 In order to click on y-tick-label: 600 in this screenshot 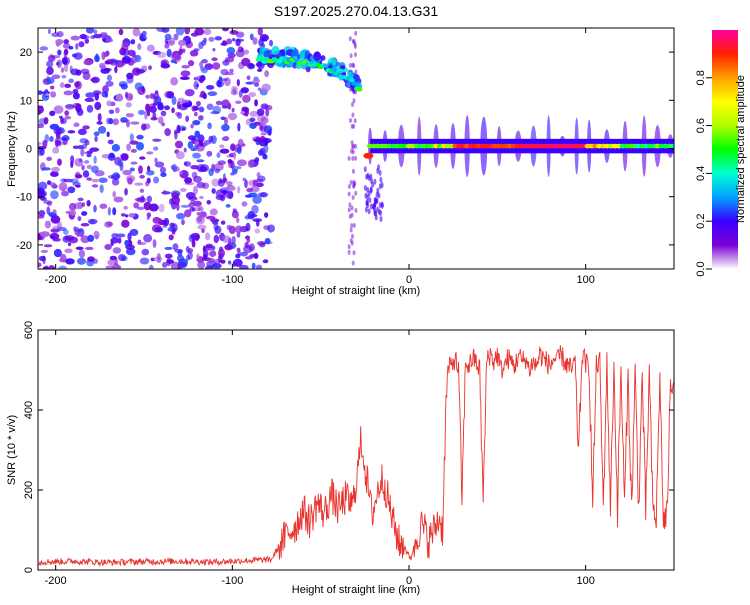, I will do `click(29, 330)`.